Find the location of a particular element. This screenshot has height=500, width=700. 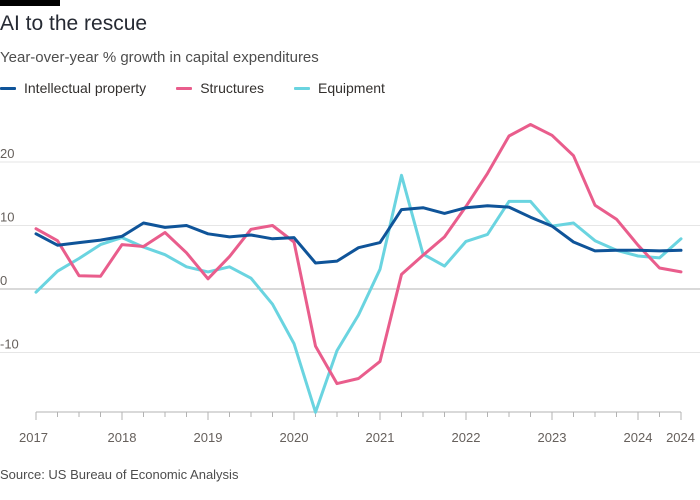

x-tick-label: 2022 is located at coordinates (466, 437).